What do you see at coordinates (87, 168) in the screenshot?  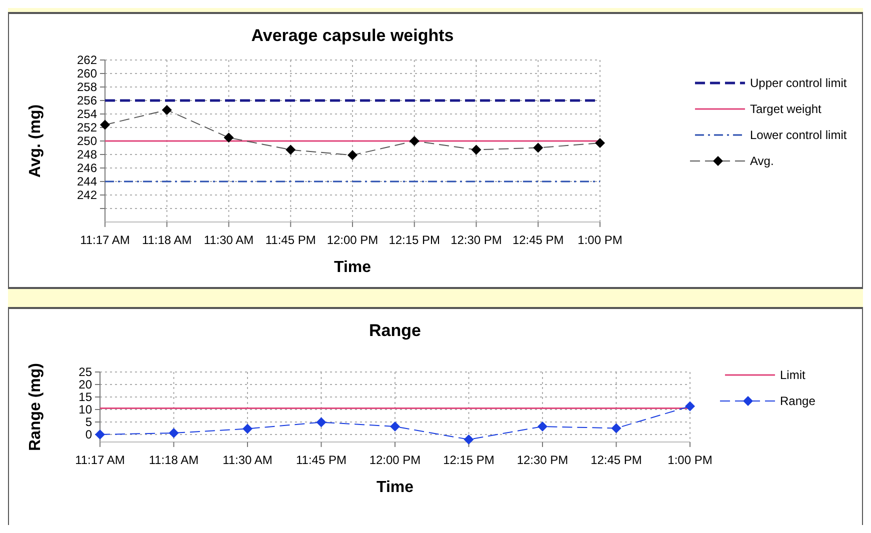 I see `y-tick-label: 246` at bounding box center [87, 168].